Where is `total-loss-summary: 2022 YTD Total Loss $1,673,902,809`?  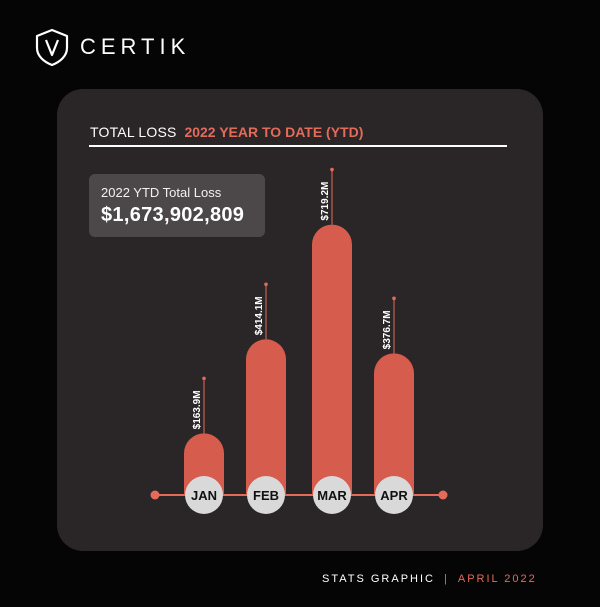 total-loss-summary: 2022 YTD Total Loss $1,673,902,809 is located at coordinates (177, 205).